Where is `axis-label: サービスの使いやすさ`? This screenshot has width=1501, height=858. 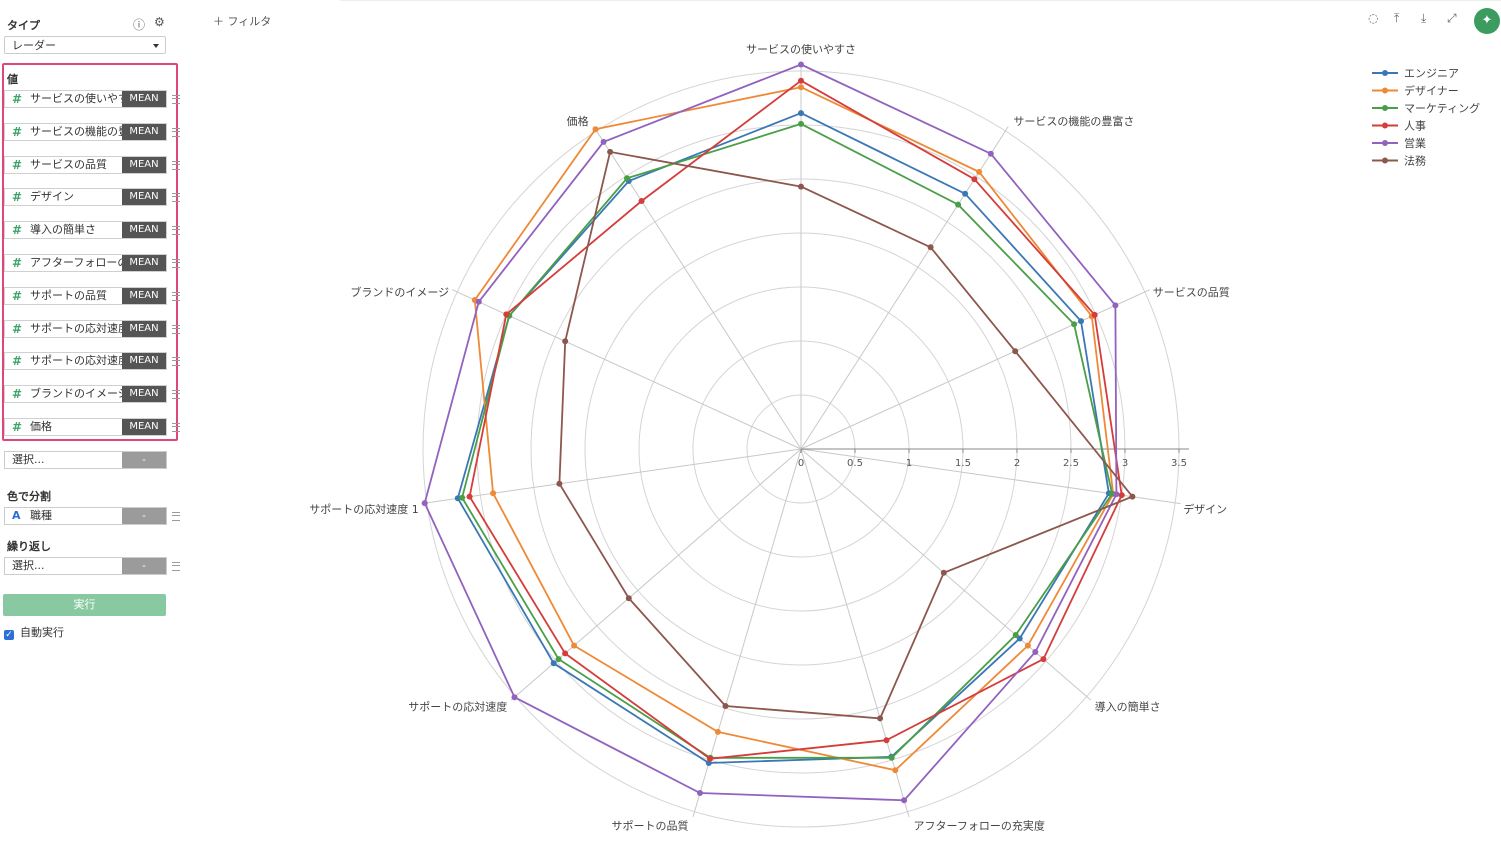
axis-label: サービスの使いやすさ is located at coordinates (801, 49).